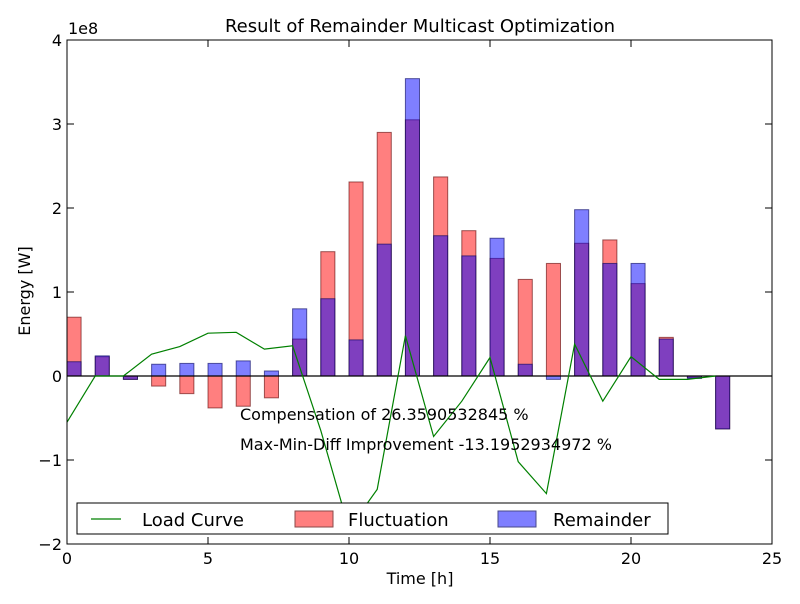  I want to click on y-axis-scale-label: 1e8, so click(83, 28).